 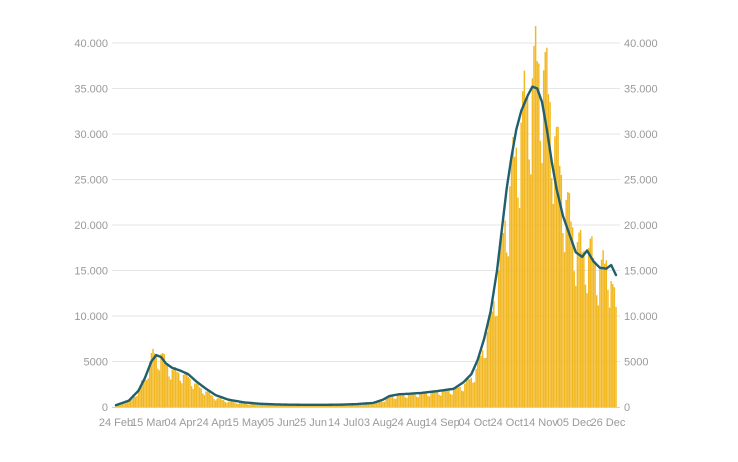 What do you see at coordinates (91, 226) in the screenshot?
I see `y-tick-left: 20.000` at bounding box center [91, 226].